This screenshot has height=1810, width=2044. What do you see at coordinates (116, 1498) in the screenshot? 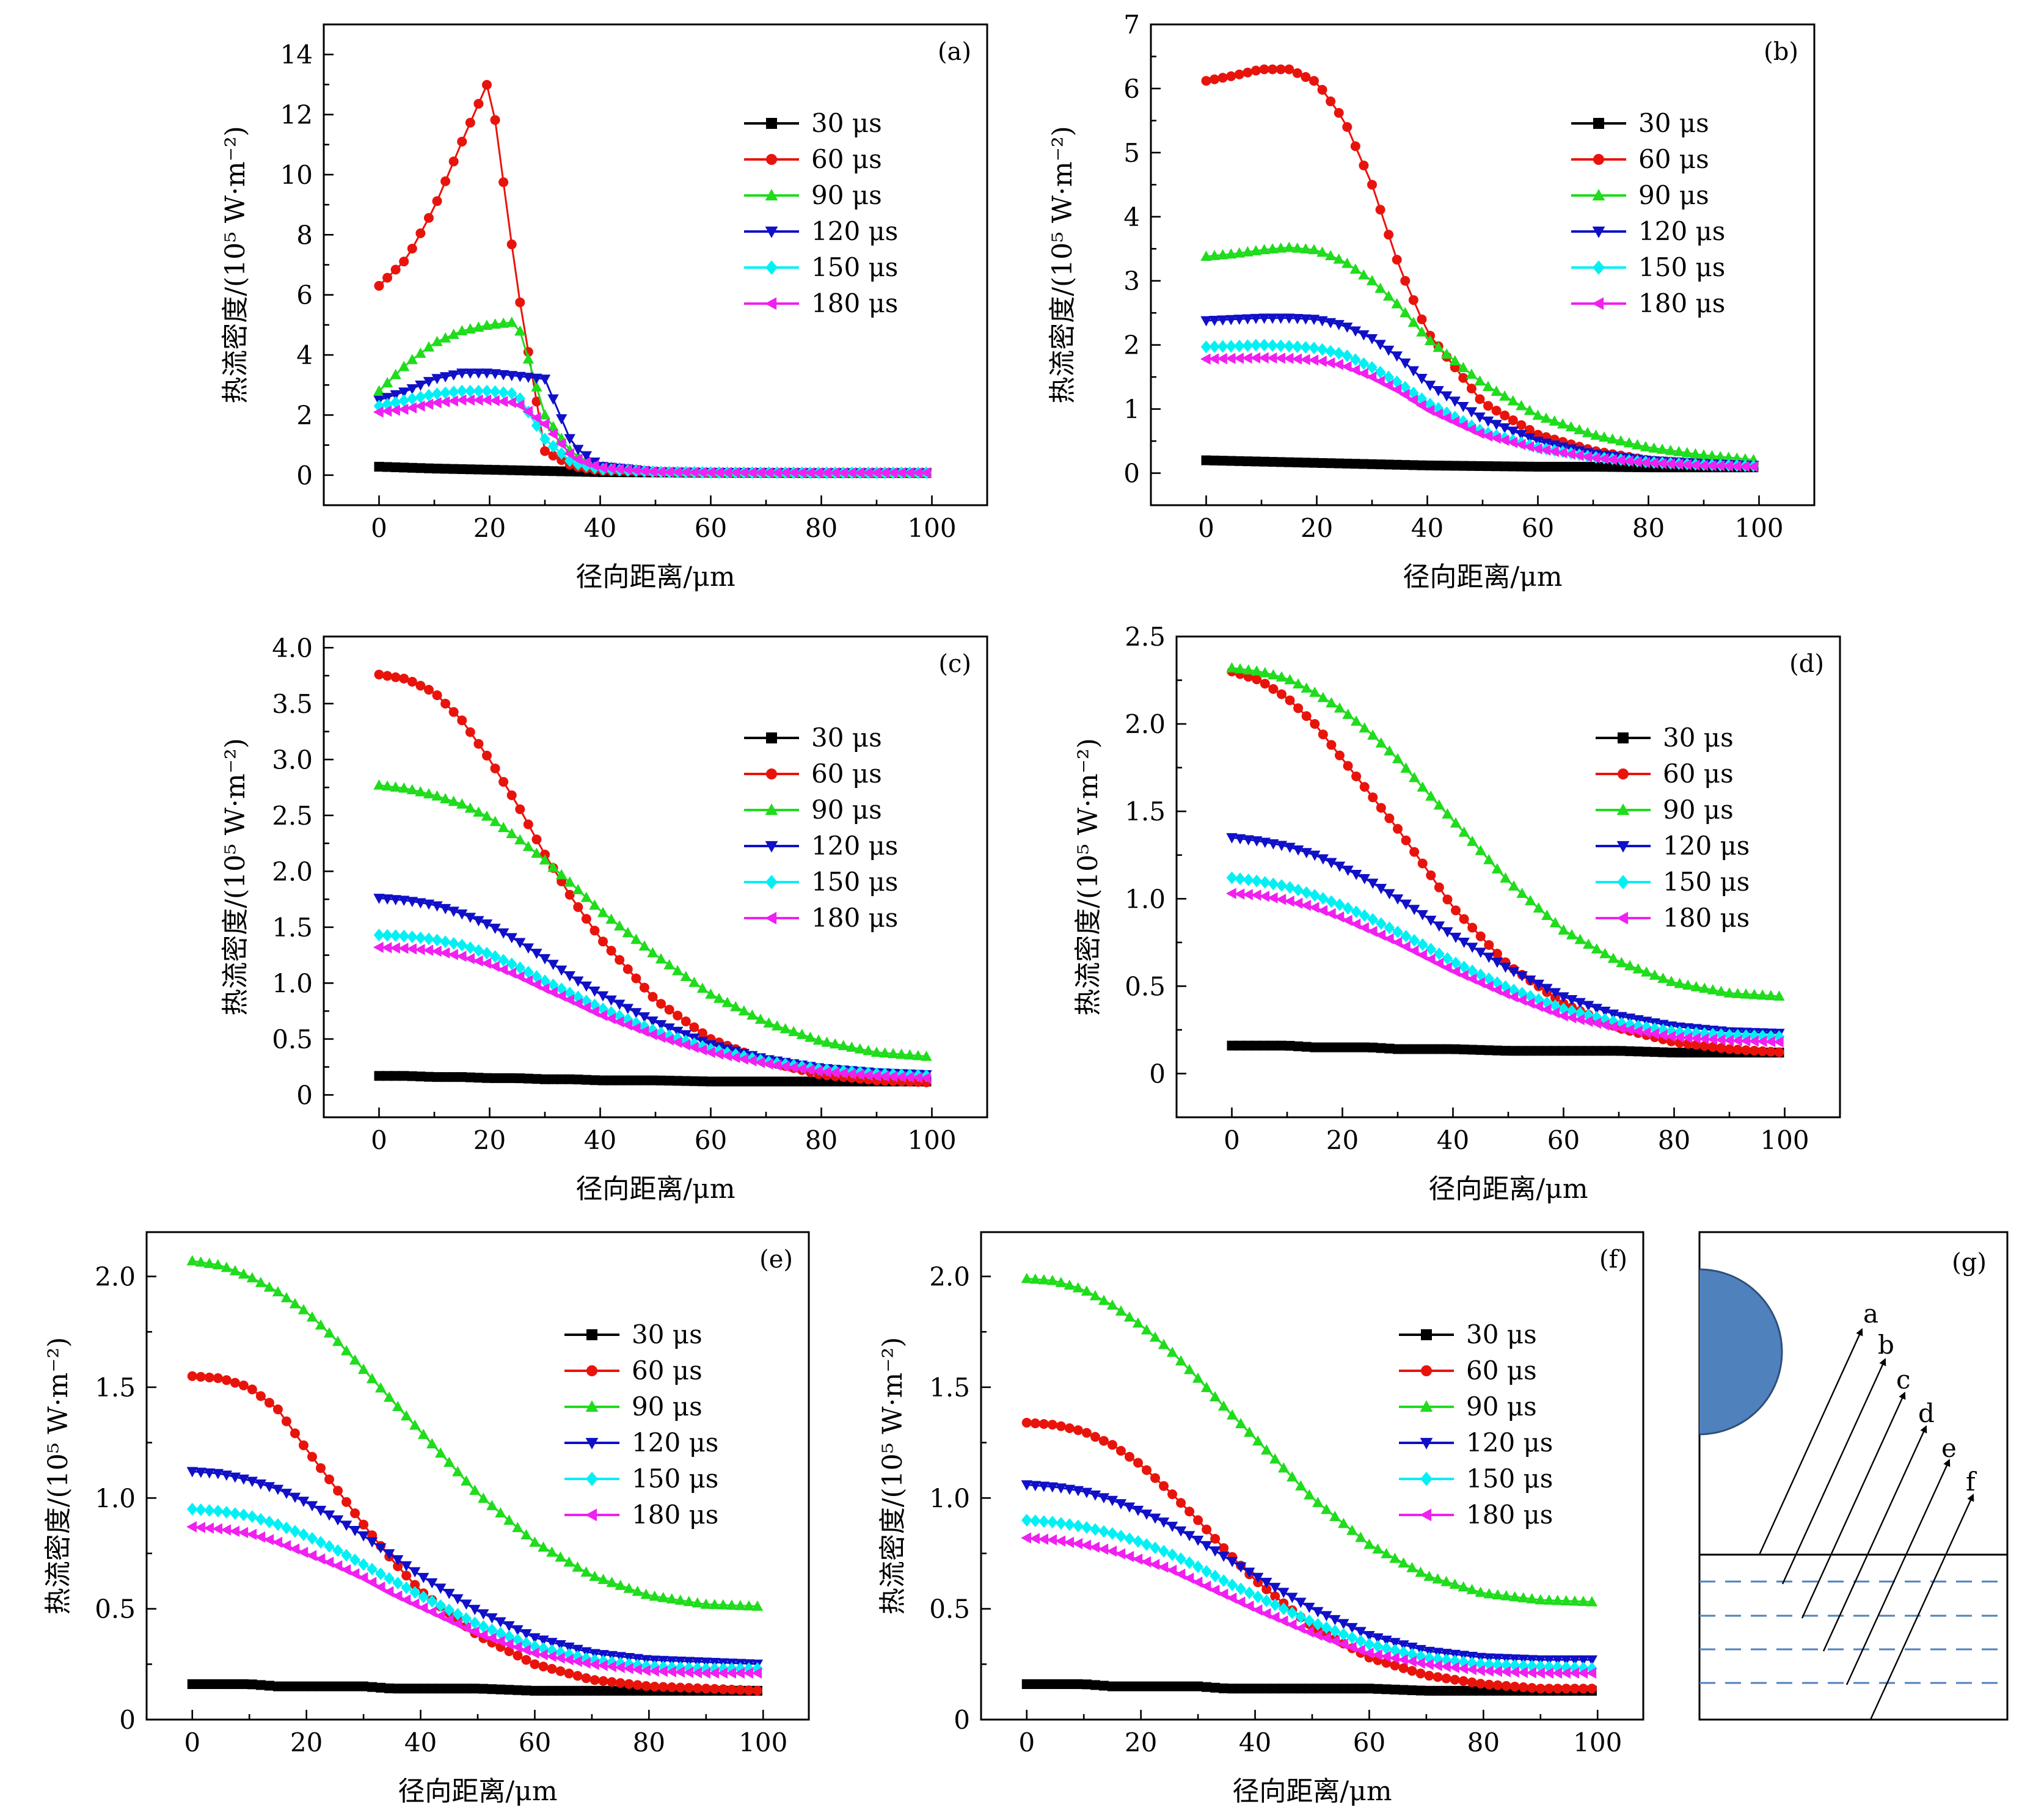
I see `y-tick-label: 1.0` at bounding box center [116, 1498].